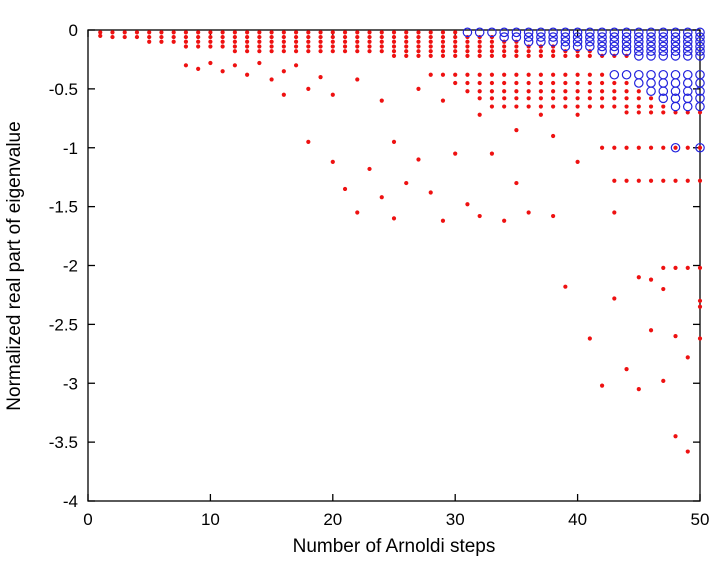 The width and height of the screenshot is (714, 561). I want to click on x-tick-label: 40, so click(577, 519).